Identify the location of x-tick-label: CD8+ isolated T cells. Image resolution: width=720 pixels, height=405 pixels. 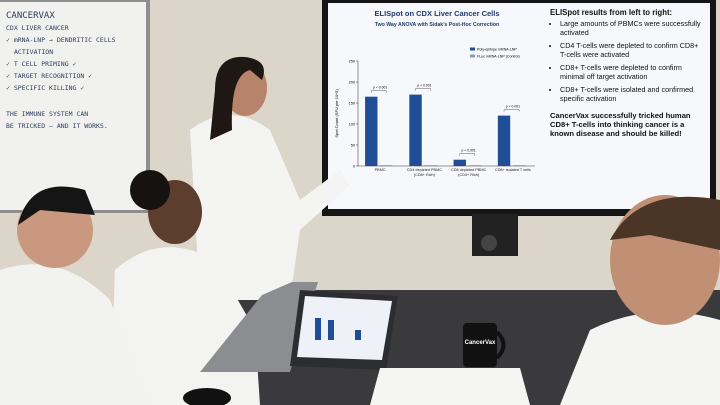
(512, 170).